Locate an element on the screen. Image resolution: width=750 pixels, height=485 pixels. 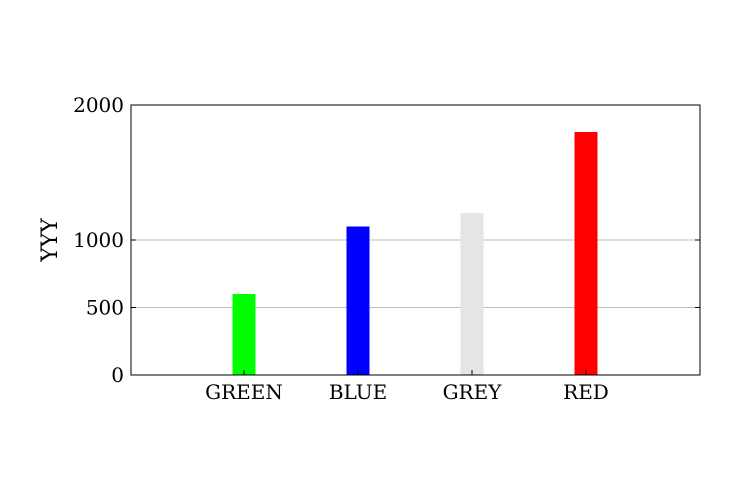
y-tick-label: 2000 is located at coordinates (98, 105).